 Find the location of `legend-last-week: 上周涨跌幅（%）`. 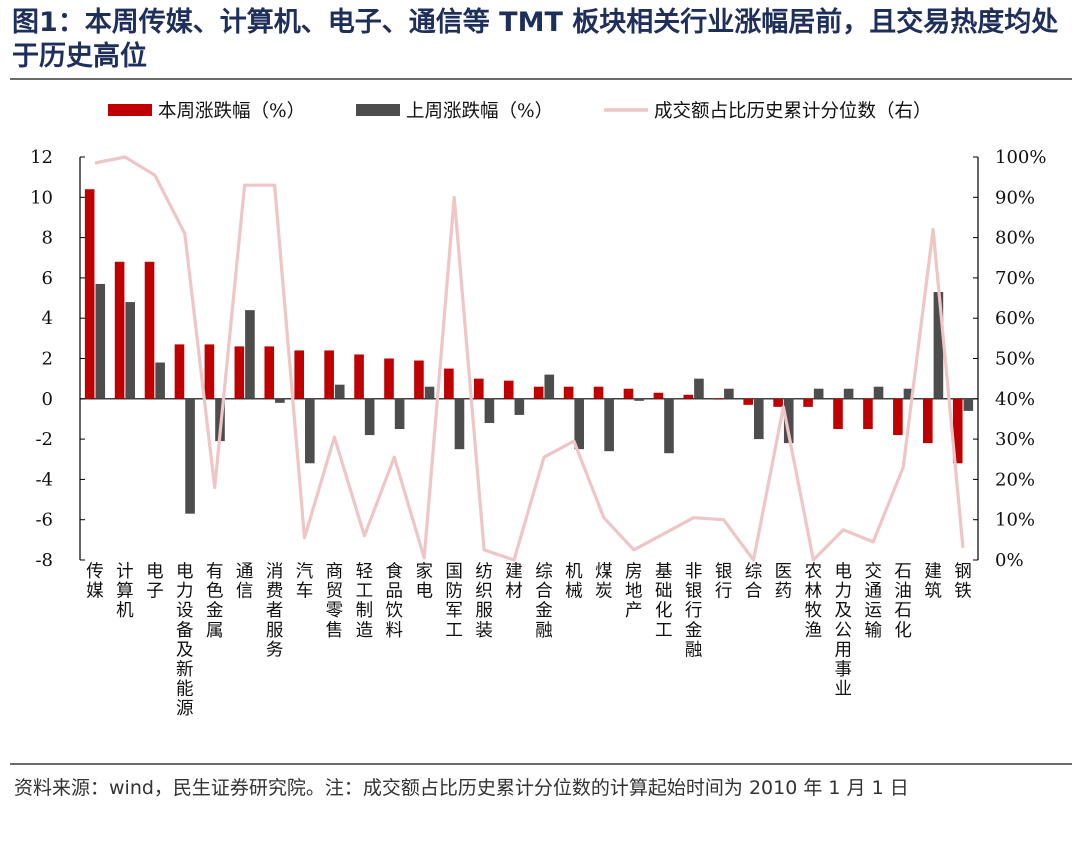

legend-last-week: 上周涨跌幅（%） is located at coordinates (454, 111).